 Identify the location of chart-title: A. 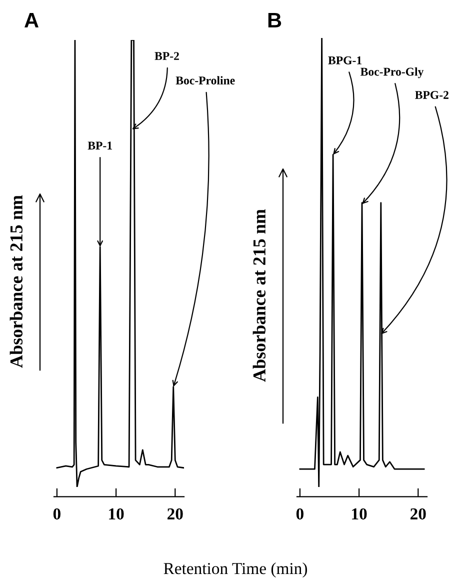
(31, 20).